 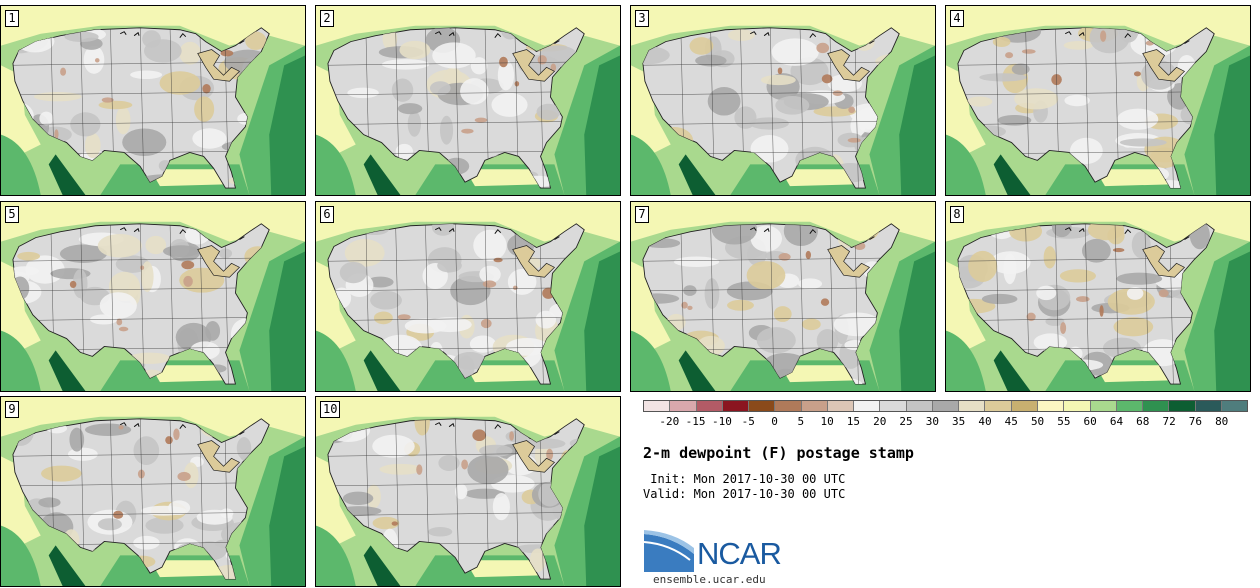 I want to click on colorbar-tick-label: 60, so click(x=1090, y=421).